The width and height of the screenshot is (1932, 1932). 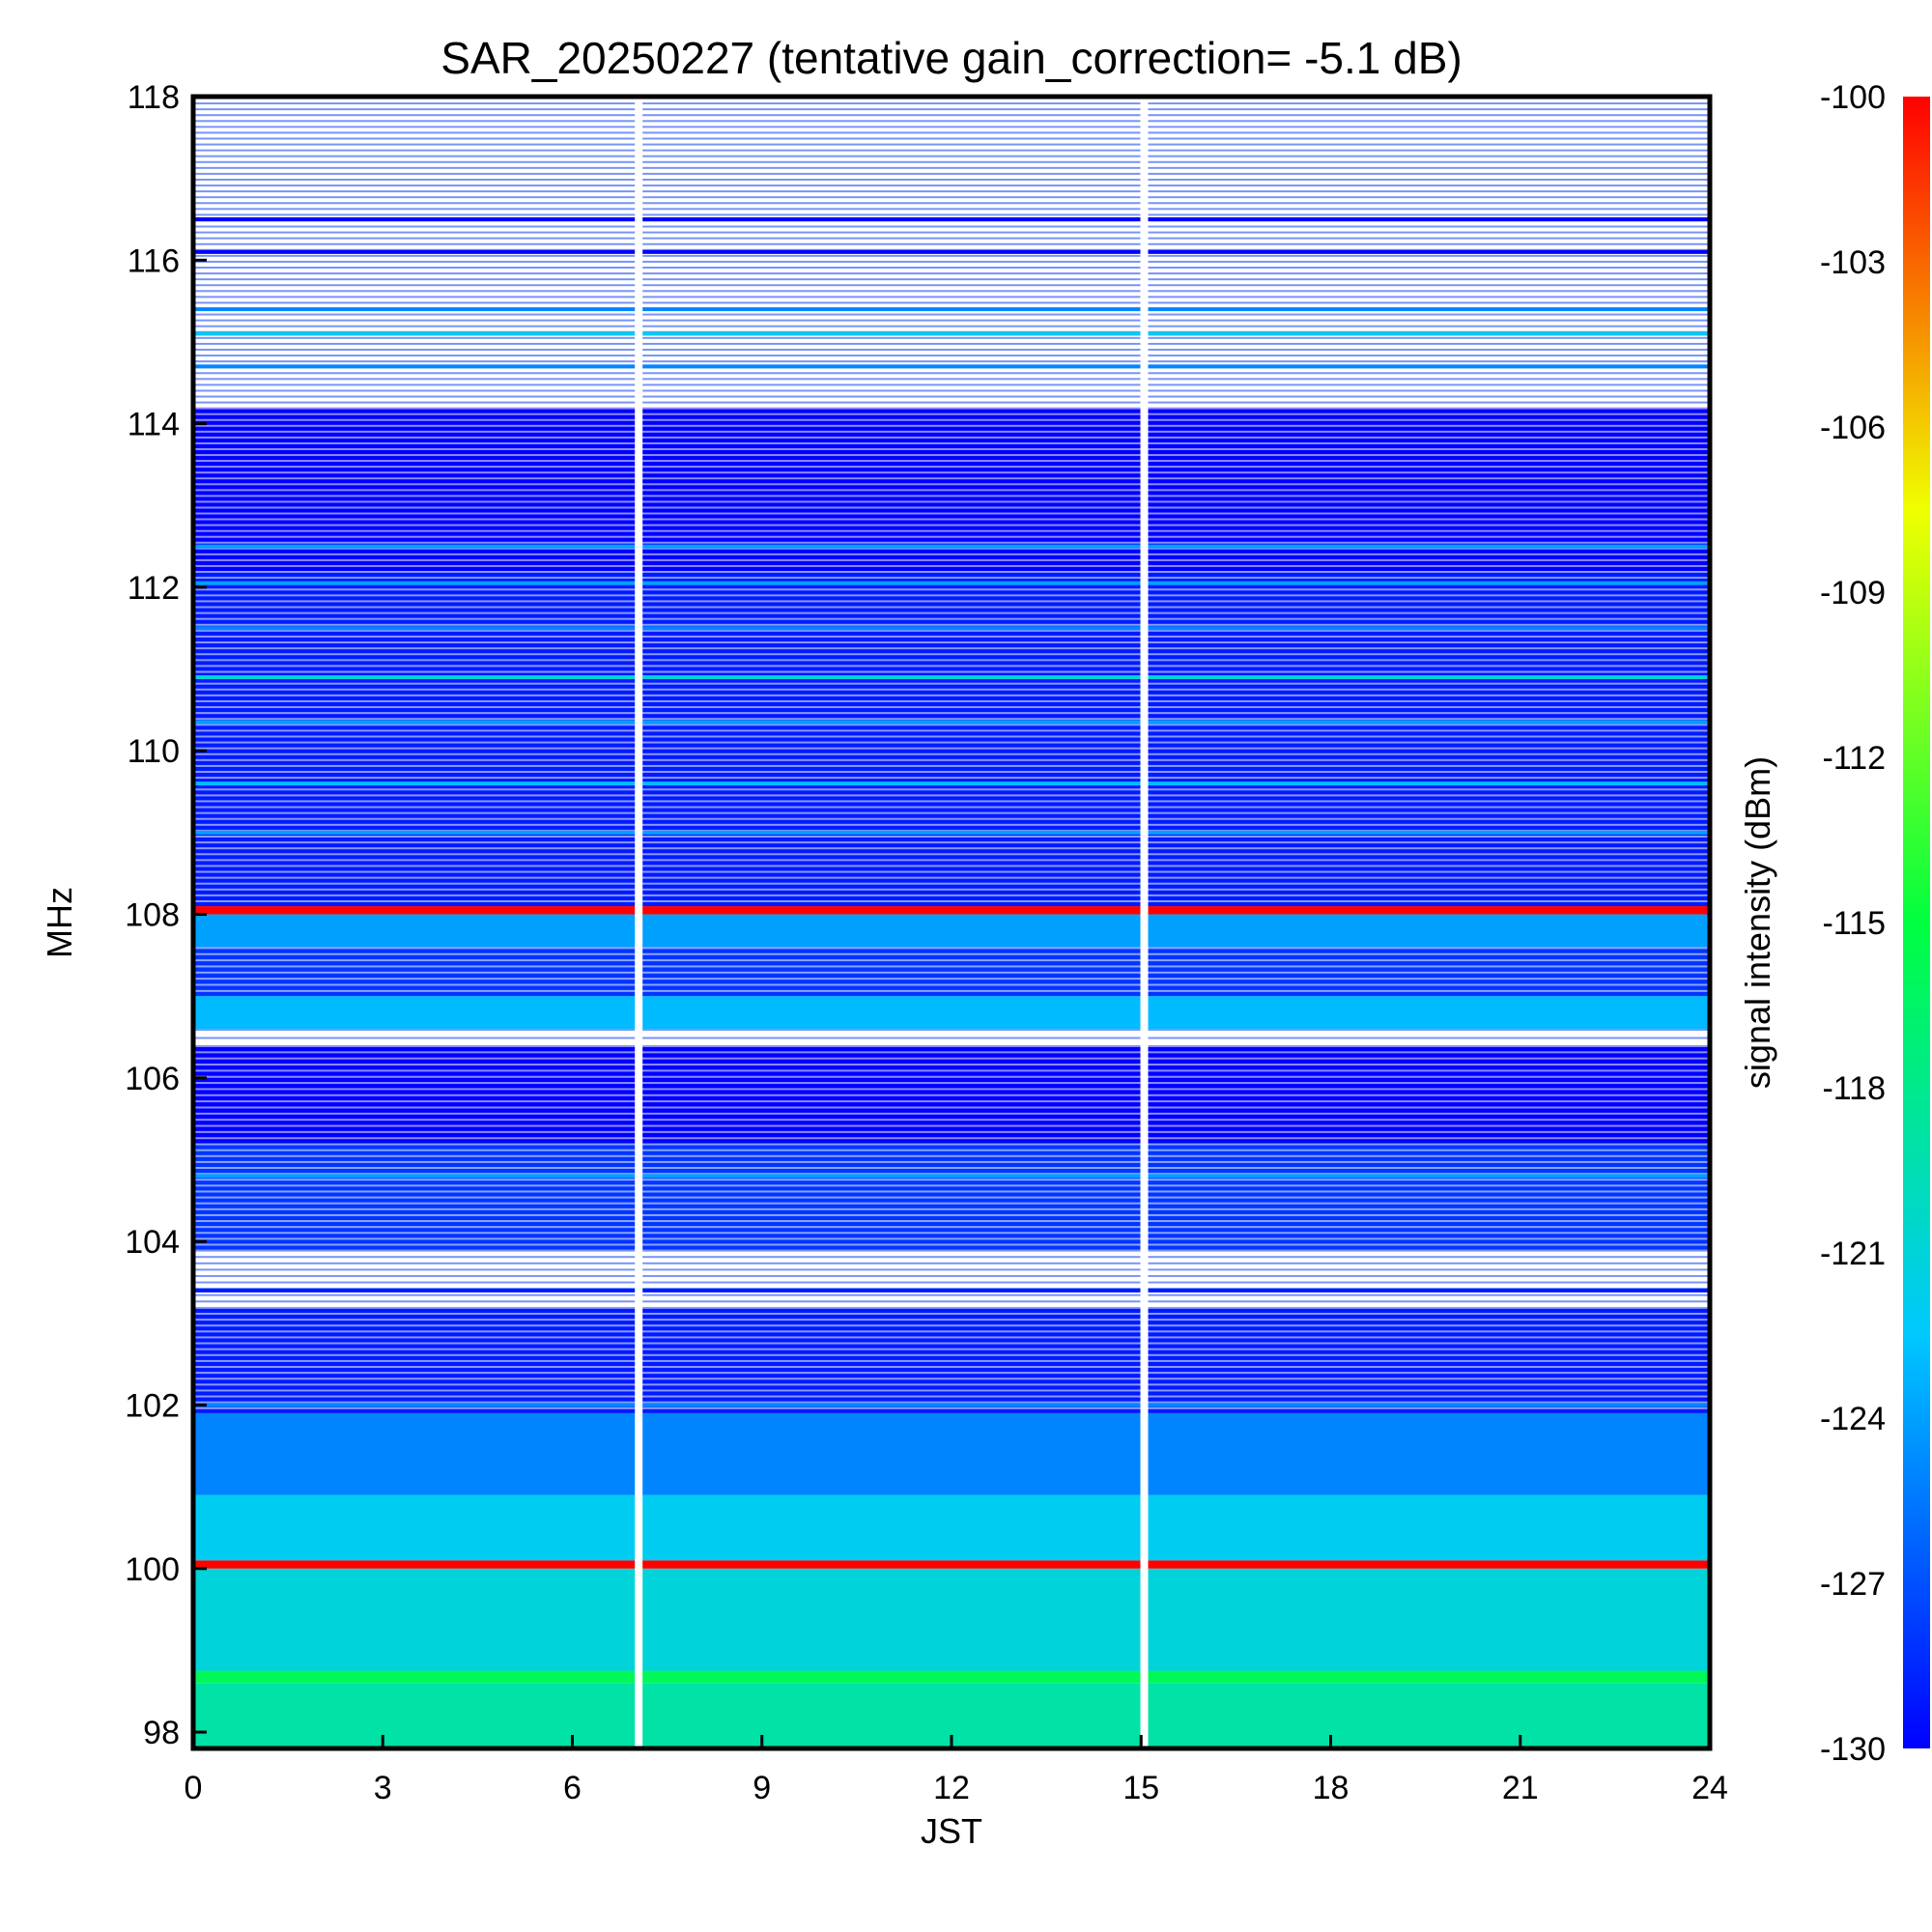 What do you see at coordinates (1709, 1788) in the screenshot?
I see `x-tick-label: 24` at bounding box center [1709, 1788].